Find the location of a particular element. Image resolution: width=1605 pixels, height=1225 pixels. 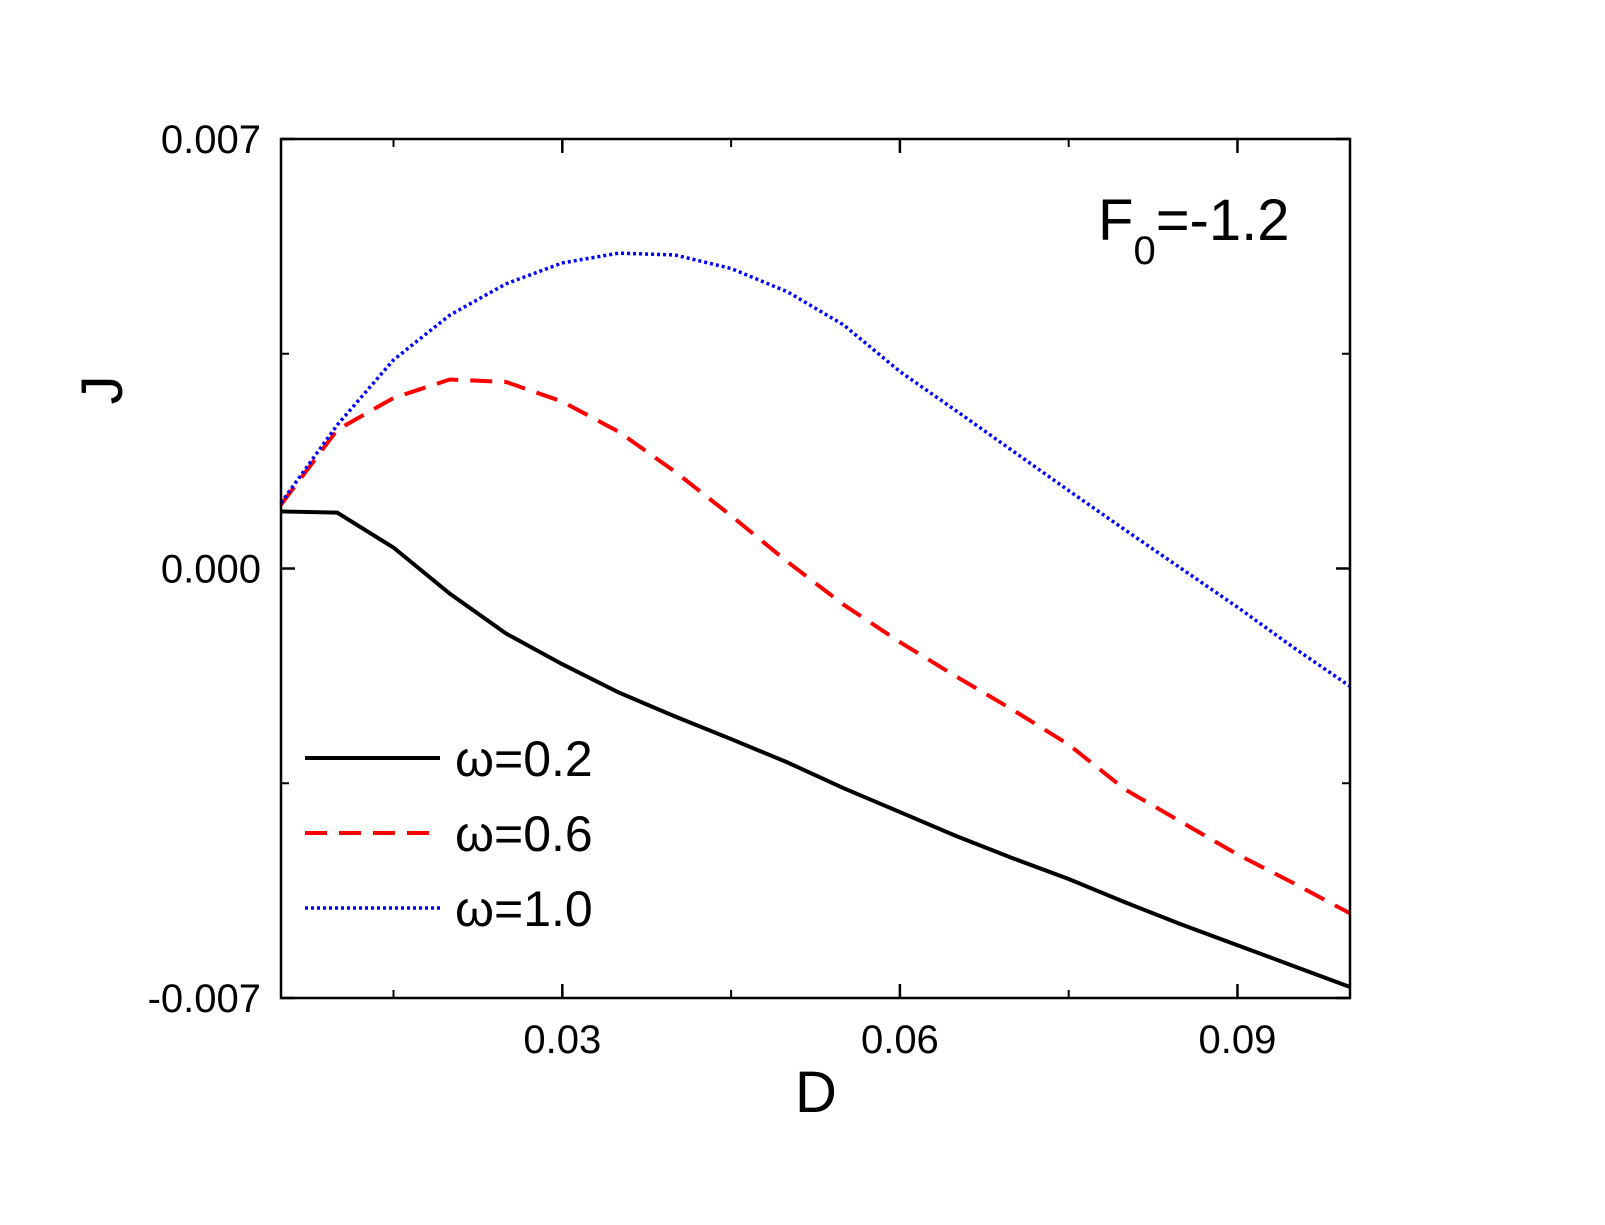

legend-label: ω=0.6 is located at coordinates (524, 834).